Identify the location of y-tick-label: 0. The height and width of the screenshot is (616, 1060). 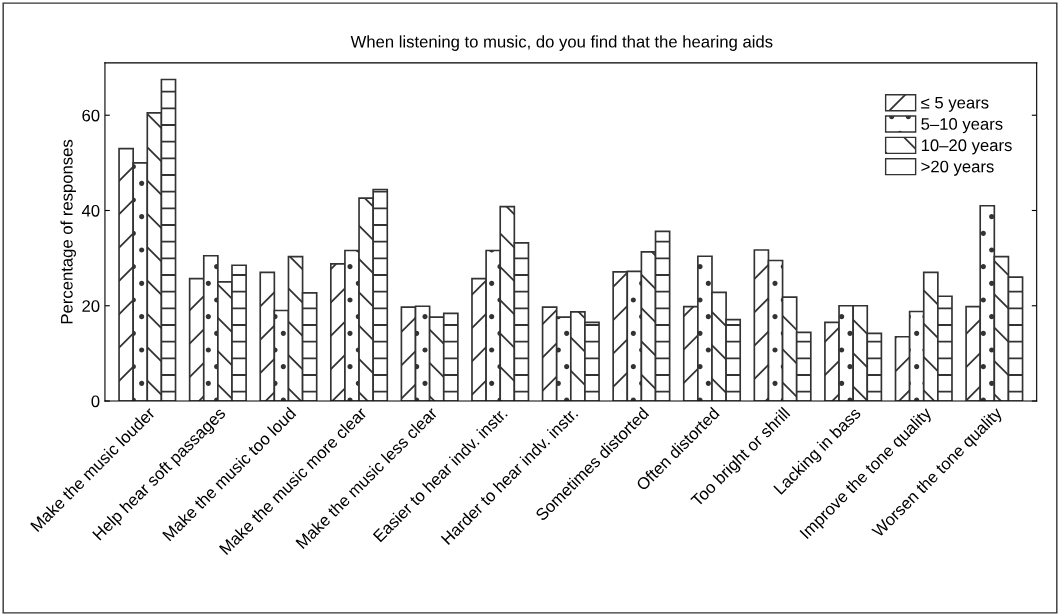
(95, 401).